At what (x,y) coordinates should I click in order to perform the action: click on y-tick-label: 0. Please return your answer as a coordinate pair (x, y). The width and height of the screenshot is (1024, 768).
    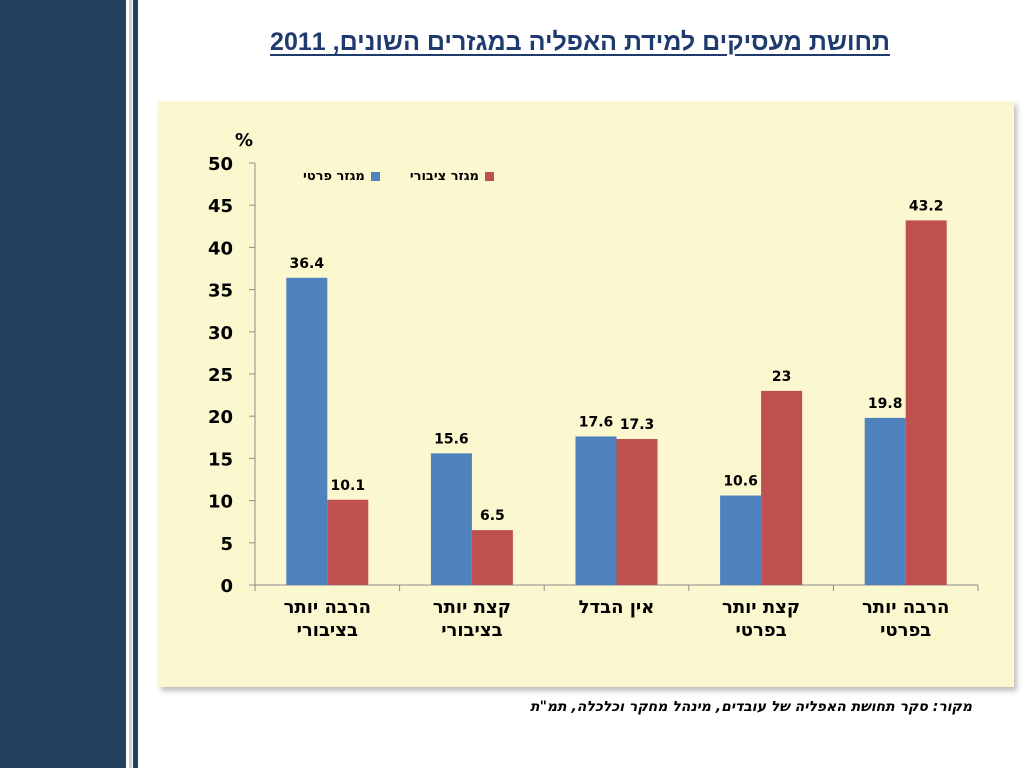
    Looking at the image, I should click on (226, 586).